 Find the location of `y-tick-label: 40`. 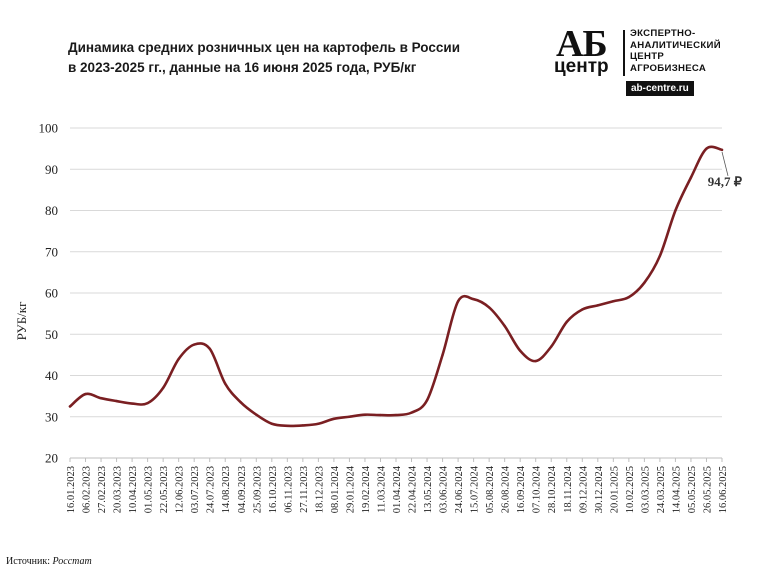

y-tick-label: 40 is located at coordinates (51, 375).